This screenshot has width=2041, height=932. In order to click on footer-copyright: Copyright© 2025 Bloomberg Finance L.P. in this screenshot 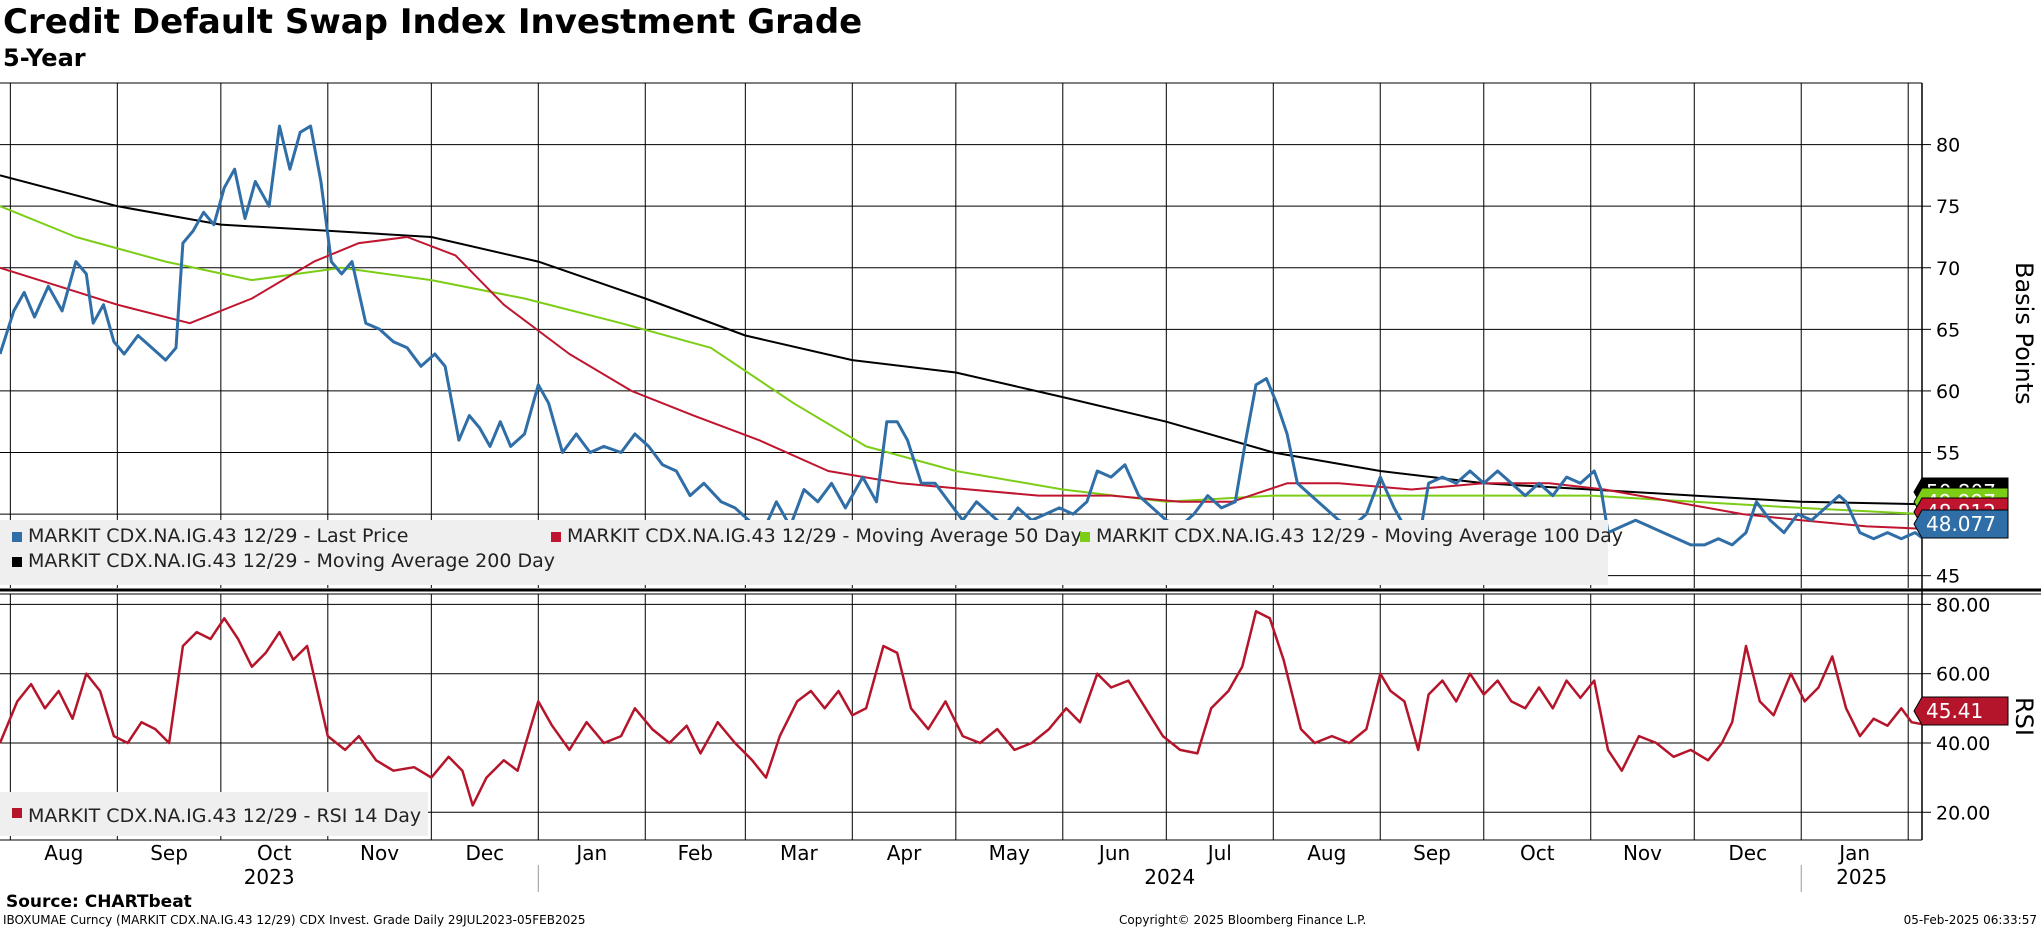, I will do `click(1243, 920)`.